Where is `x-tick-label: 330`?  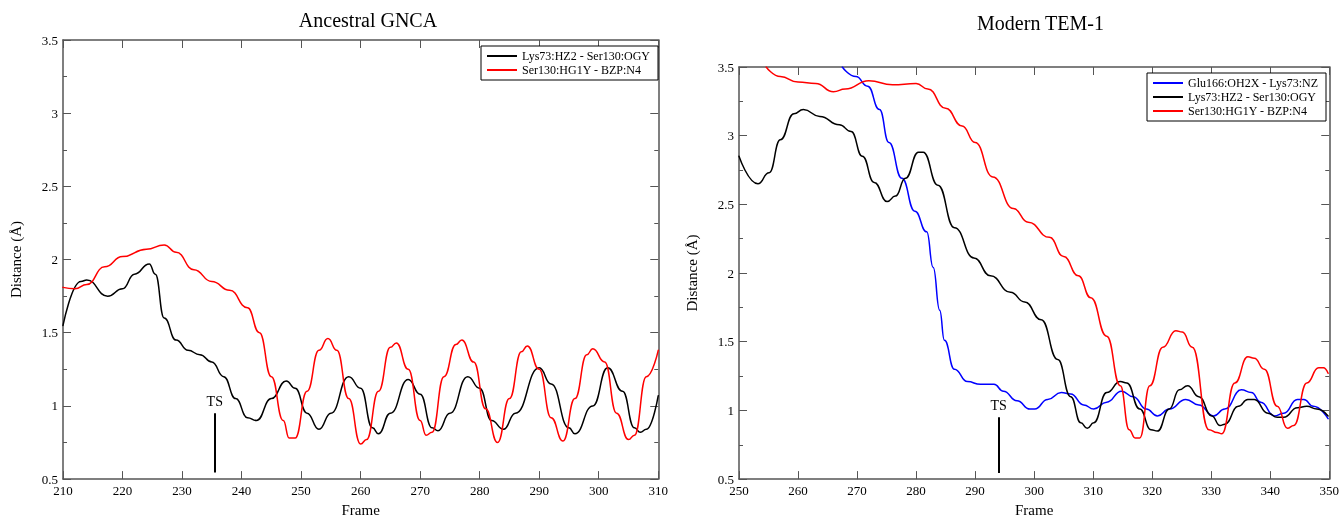
x-tick-label: 330 is located at coordinates (1211, 491).